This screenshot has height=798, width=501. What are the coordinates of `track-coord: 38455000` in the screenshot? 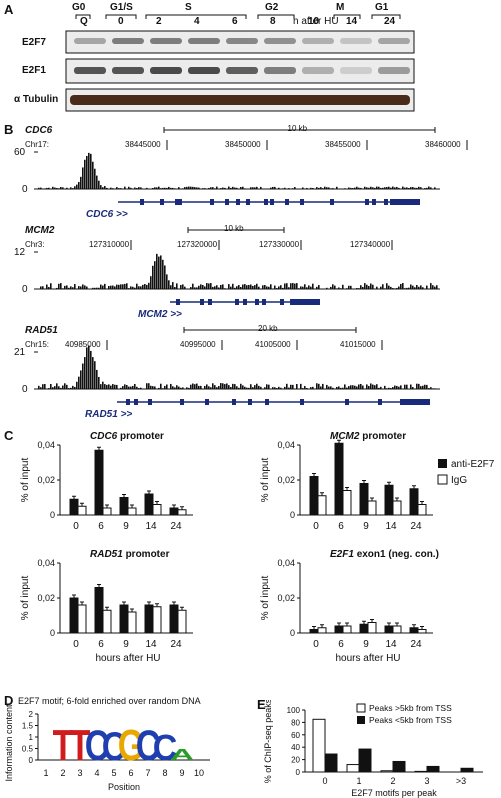 It's located at (343, 144).